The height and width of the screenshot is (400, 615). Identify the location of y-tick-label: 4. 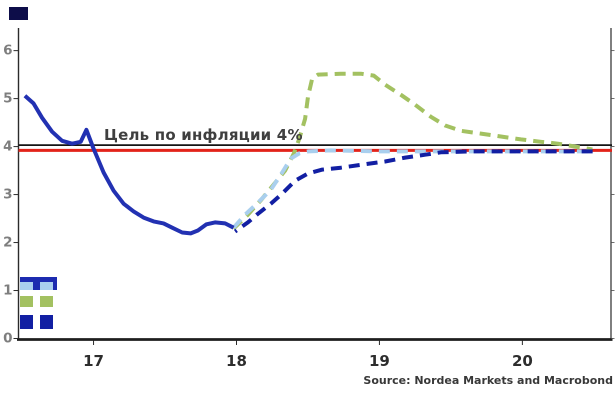
(7, 147).